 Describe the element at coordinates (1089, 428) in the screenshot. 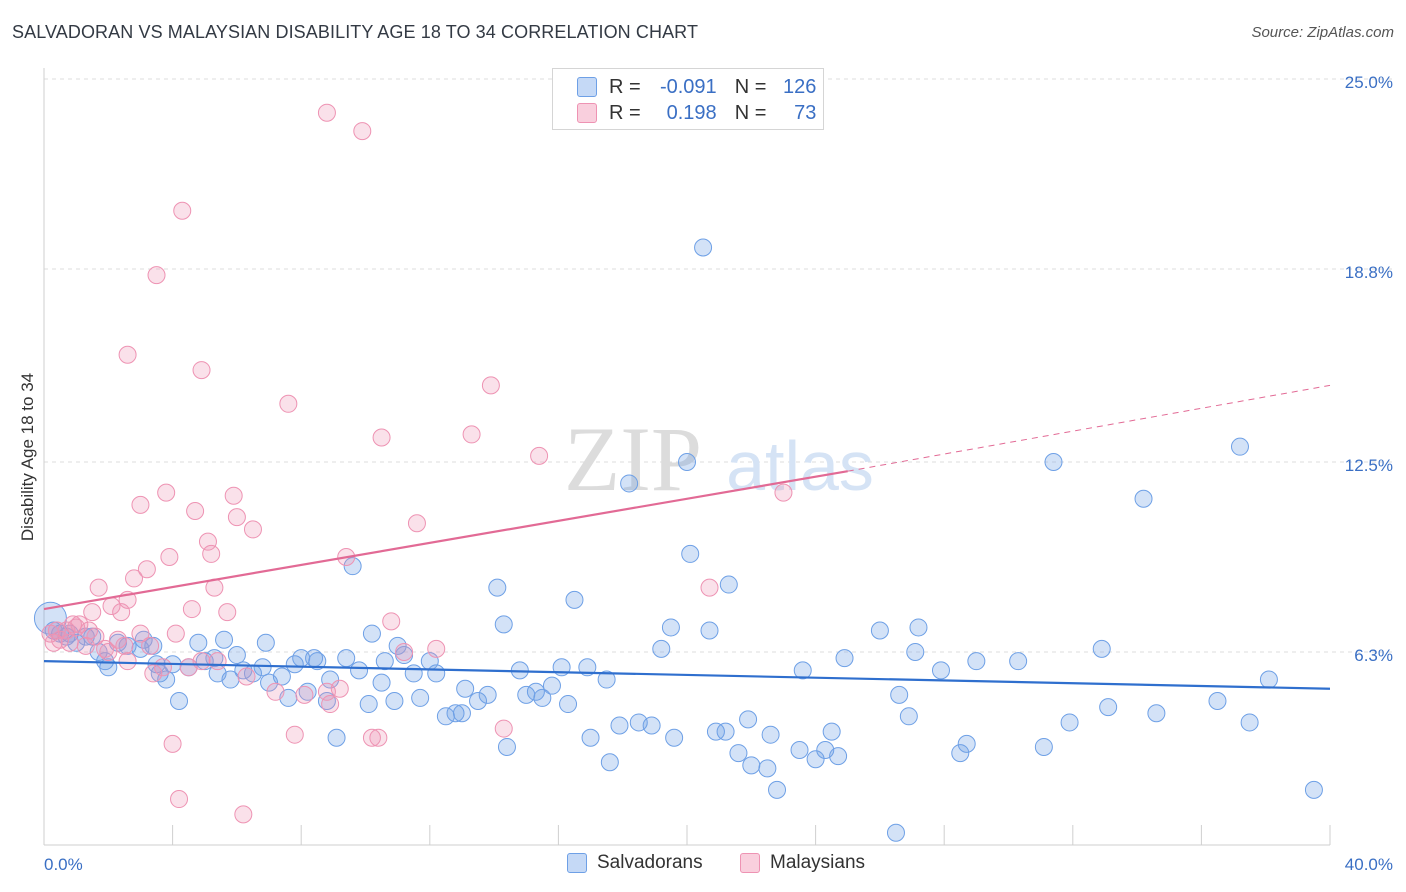

I see `malaysians-trend-extension` at that location.